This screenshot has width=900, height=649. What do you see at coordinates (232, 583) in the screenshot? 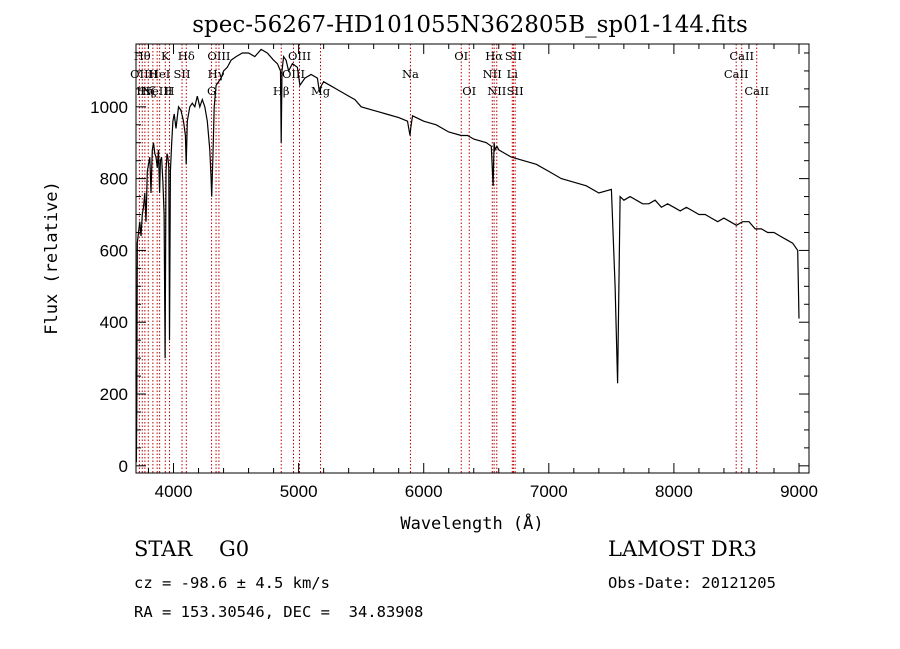
I see `redshift-text: cz = -98.6 ± 4.5 km/s` at bounding box center [232, 583].